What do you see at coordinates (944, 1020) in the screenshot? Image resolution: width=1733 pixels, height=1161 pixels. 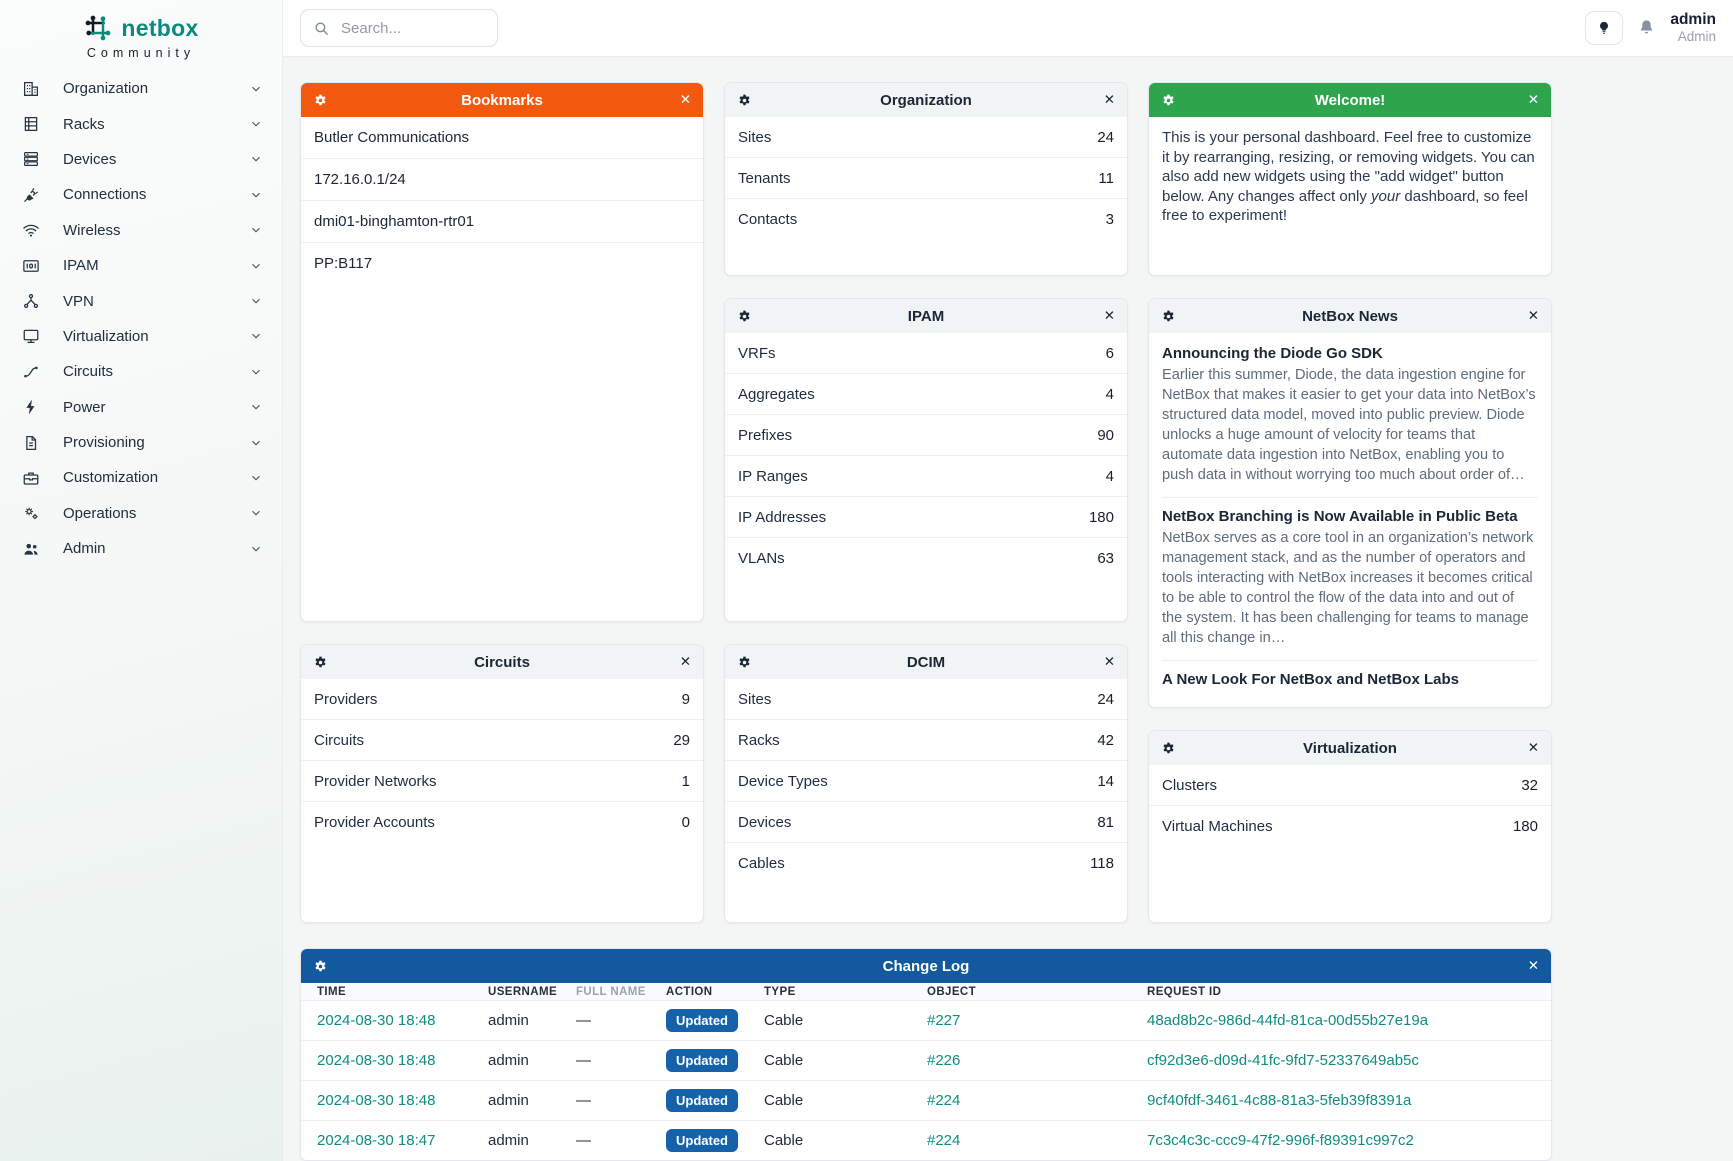 I see `object-link: #227` at bounding box center [944, 1020].